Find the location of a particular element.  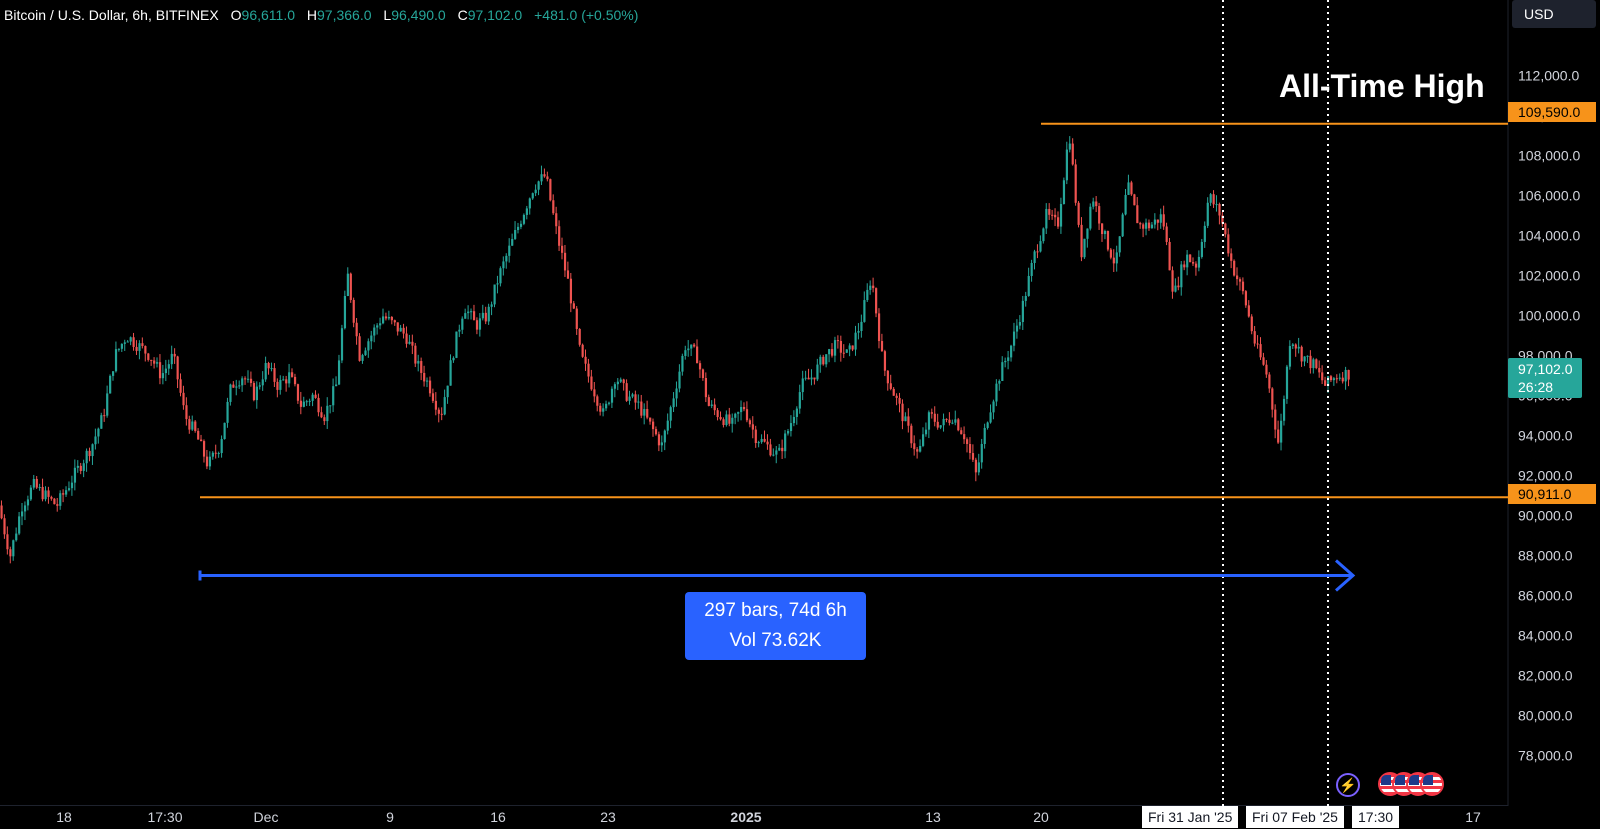

us-flag-event-icon is located at coordinates (1432, 784).